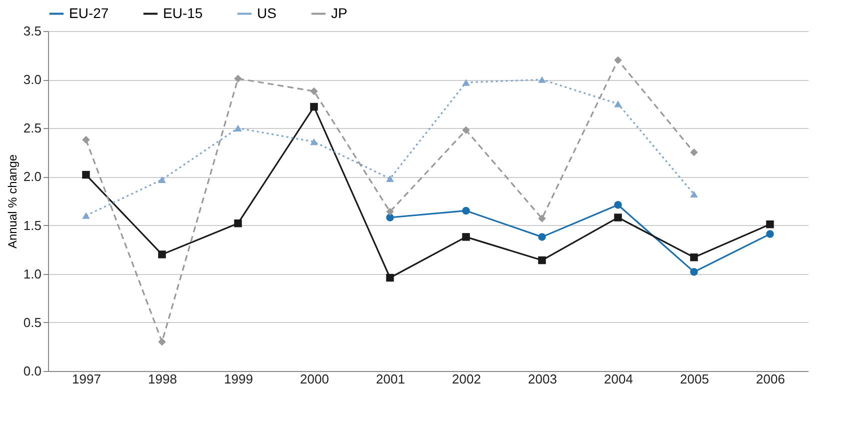 The image size is (845, 439). Describe the element at coordinates (390, 379) in the screenshot. I see `x-tick-label: 2001` at that location.